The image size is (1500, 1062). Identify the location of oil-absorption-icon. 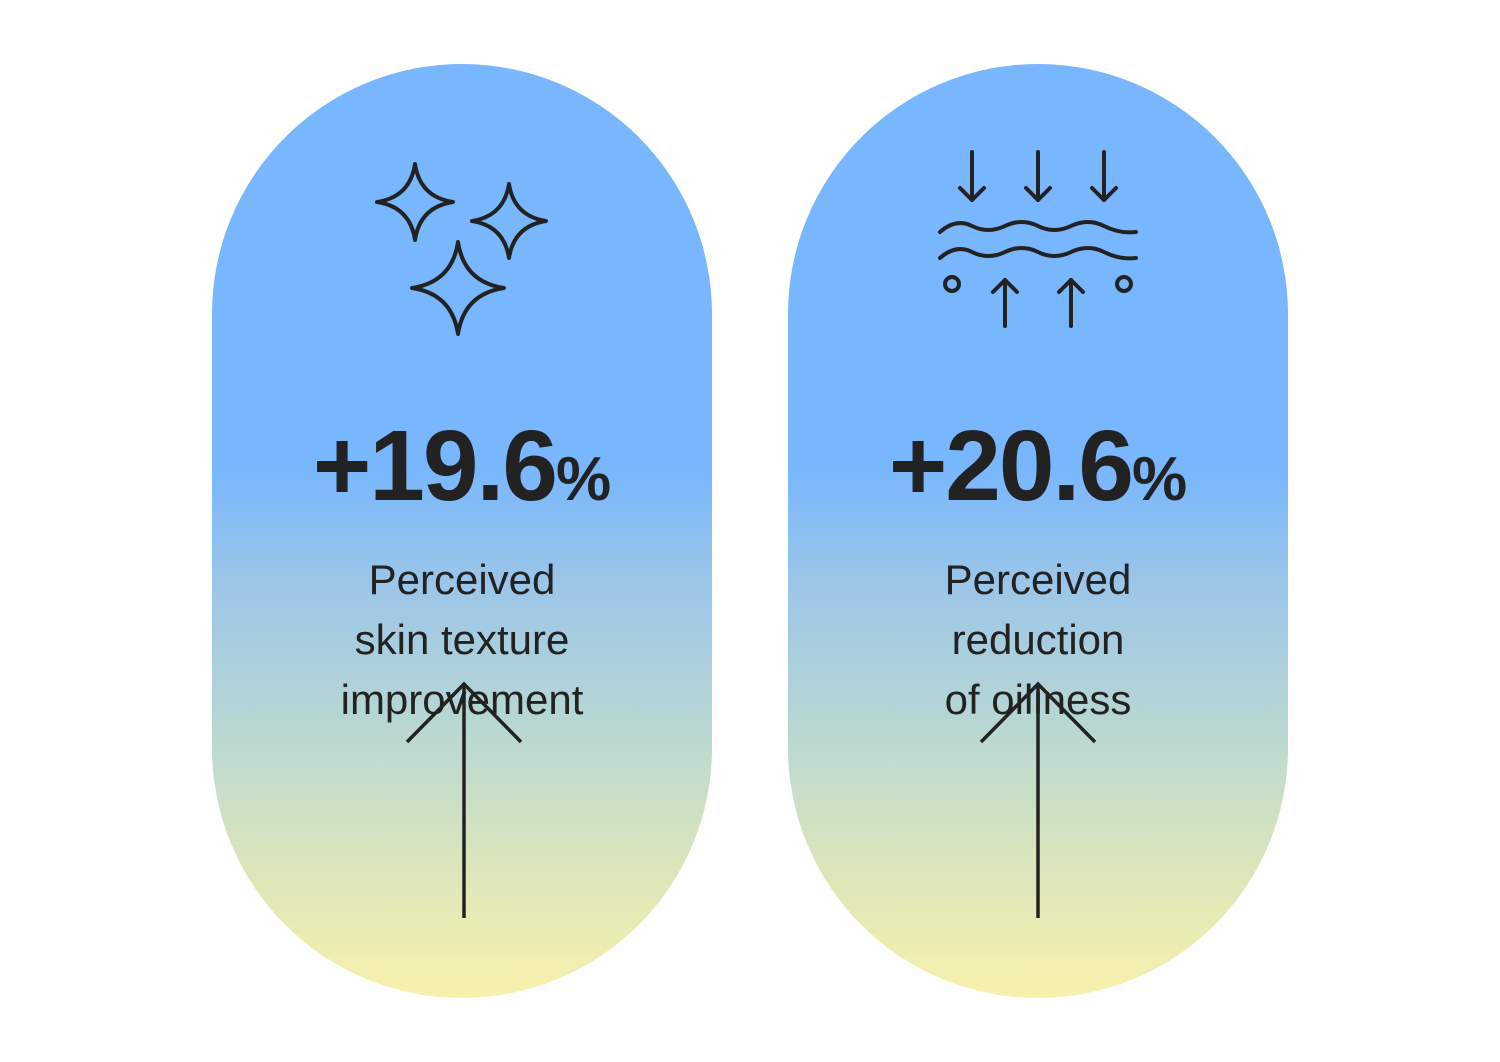
(1038, 239).